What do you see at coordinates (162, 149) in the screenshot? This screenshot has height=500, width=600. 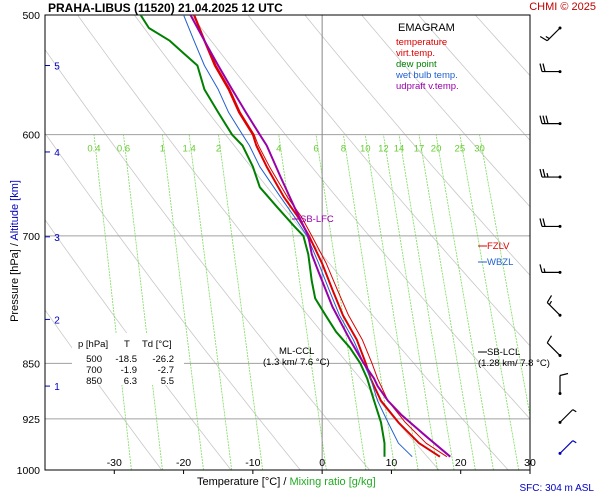 I see `mixing-ratio-label: 1` at bounding box center [162, 149].